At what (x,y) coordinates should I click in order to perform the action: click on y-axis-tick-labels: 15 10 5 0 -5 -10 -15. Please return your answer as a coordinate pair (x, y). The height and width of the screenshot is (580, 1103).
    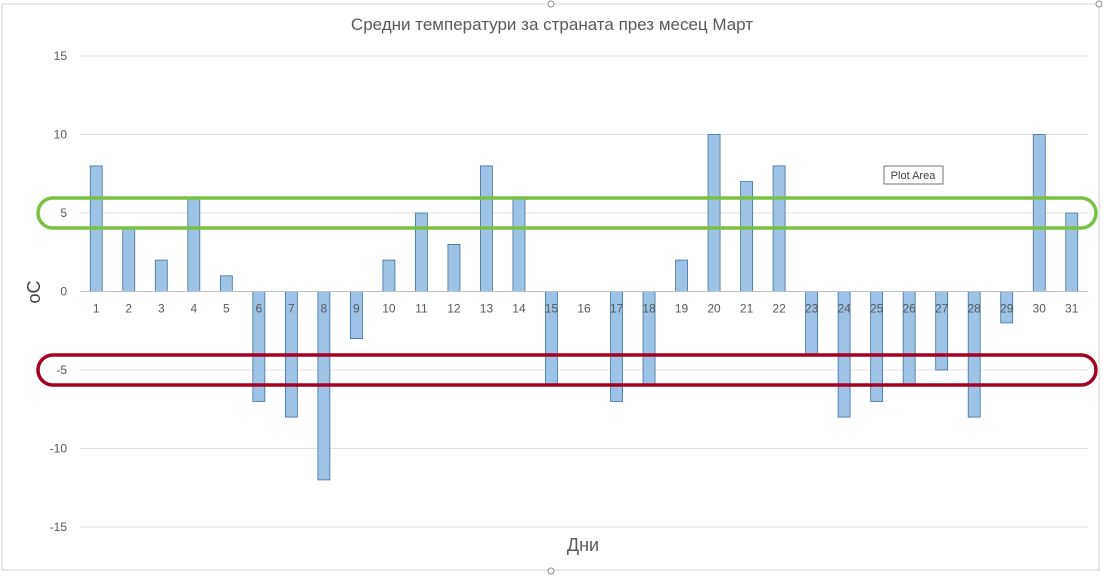
    Looking at the image, I should click on (59, 291).